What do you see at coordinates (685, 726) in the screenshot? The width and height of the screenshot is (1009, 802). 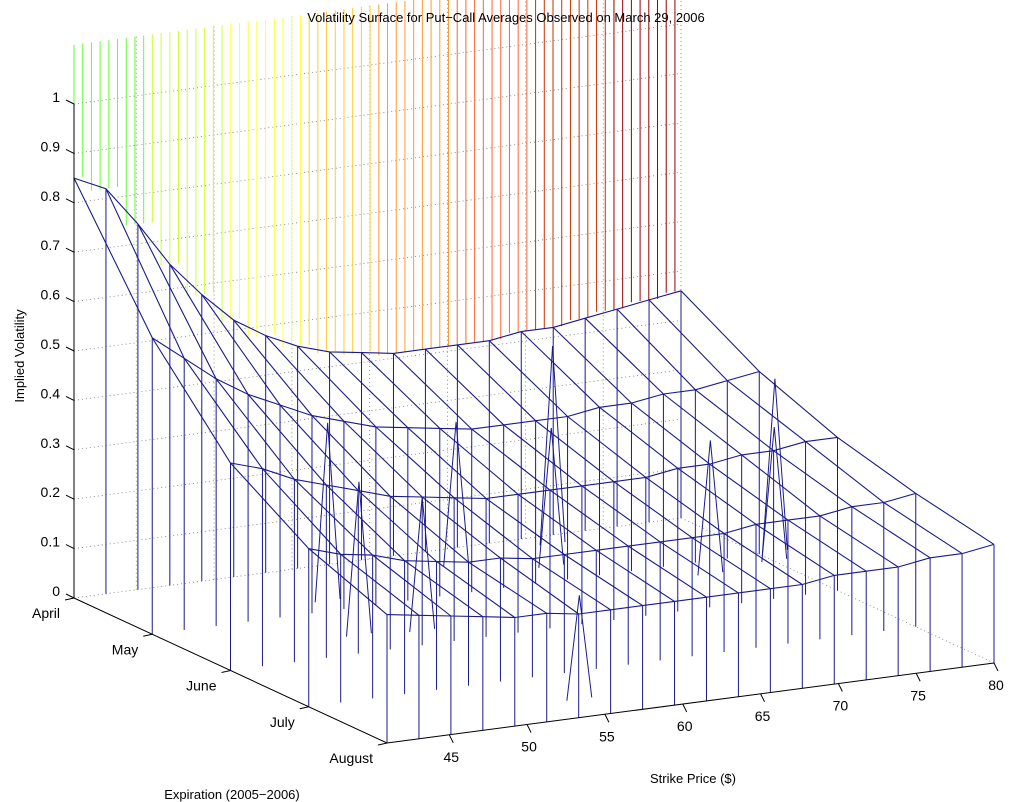 I see `x-tick-label: 60` at bounding box center [685, 726].